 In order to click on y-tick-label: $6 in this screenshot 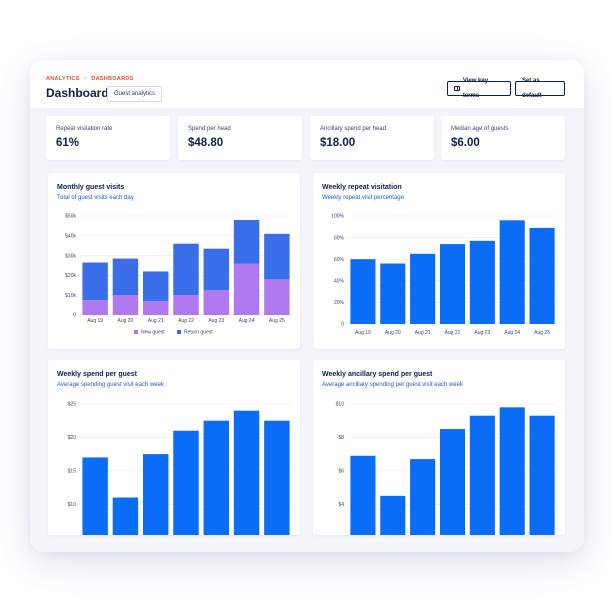, I will do `click(341, 472)`.